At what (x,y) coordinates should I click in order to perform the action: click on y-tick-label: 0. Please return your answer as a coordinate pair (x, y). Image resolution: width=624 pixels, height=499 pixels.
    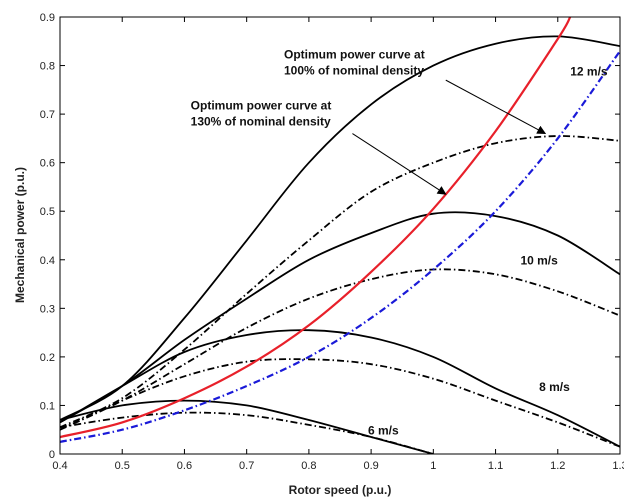
    Looking at the image, I should click on (52, 455).